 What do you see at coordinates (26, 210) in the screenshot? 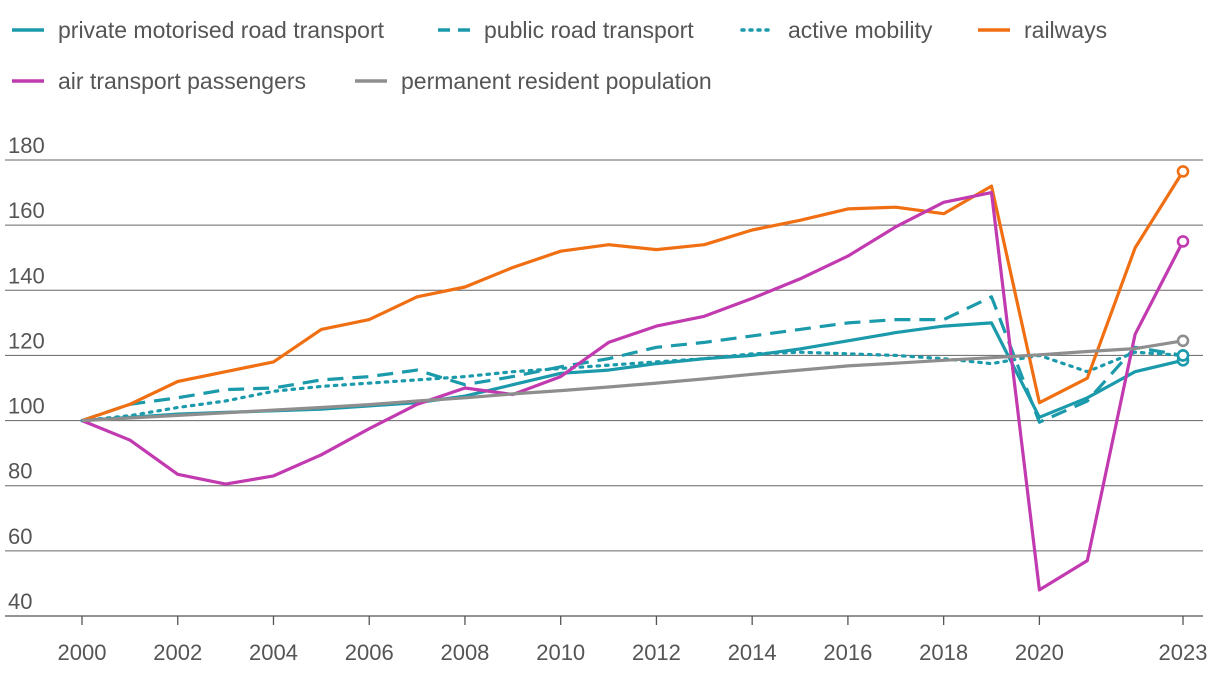
I see `y-tick-label-160: 160` at bounding box center [26, 210].